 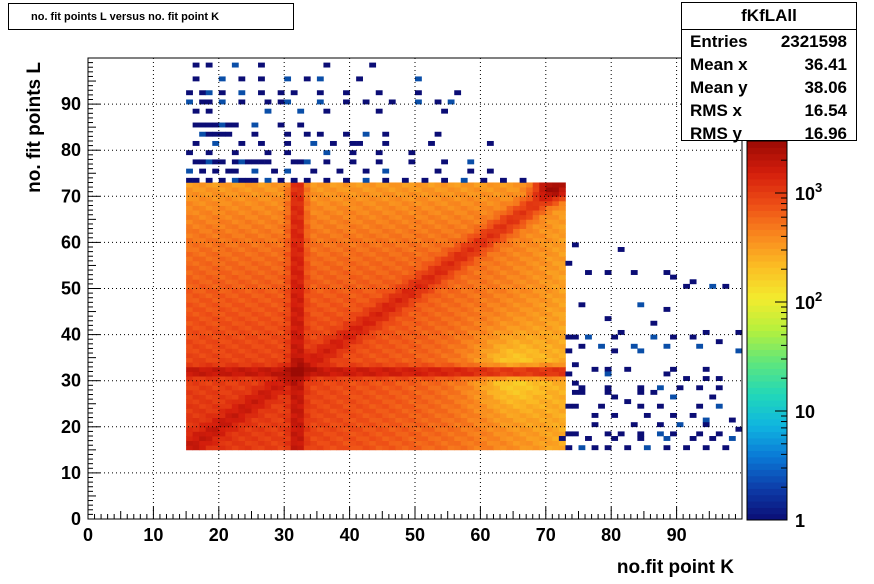 I want to click on x-tick-label: 90, so click(x=677, y=535).